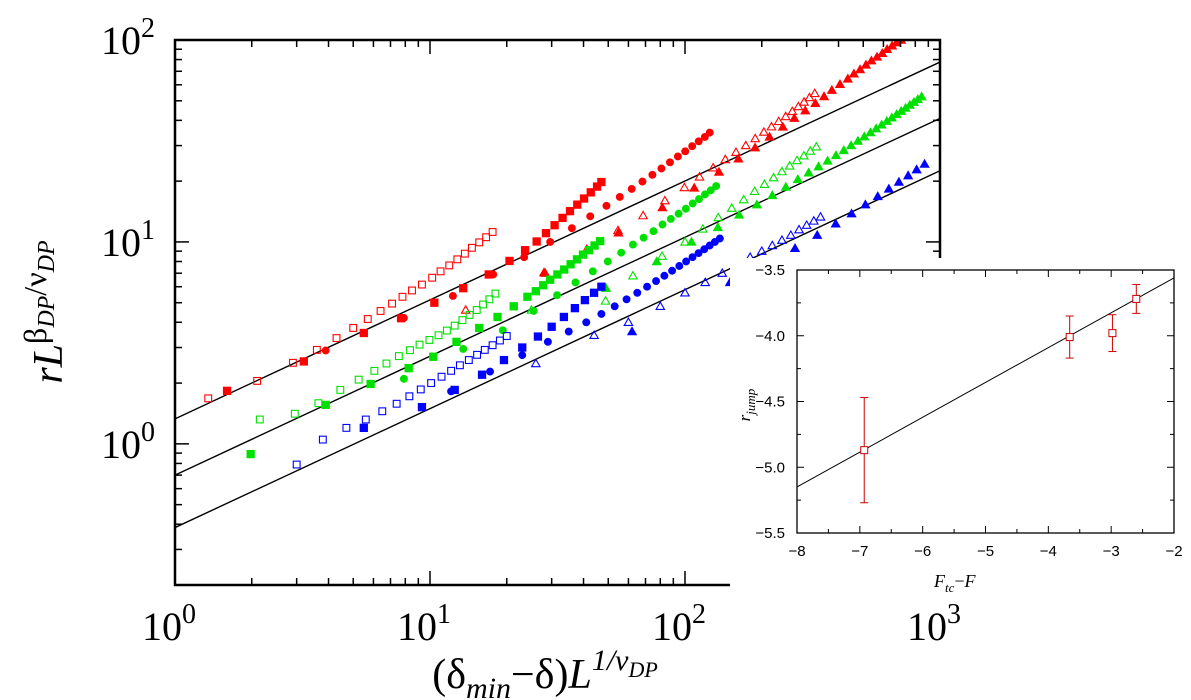  What do you see at coordinates (551, 624) in the screenshot?
I see `main-x-tick-labels: 100 101 102 103` at bounding box center [551, 624].